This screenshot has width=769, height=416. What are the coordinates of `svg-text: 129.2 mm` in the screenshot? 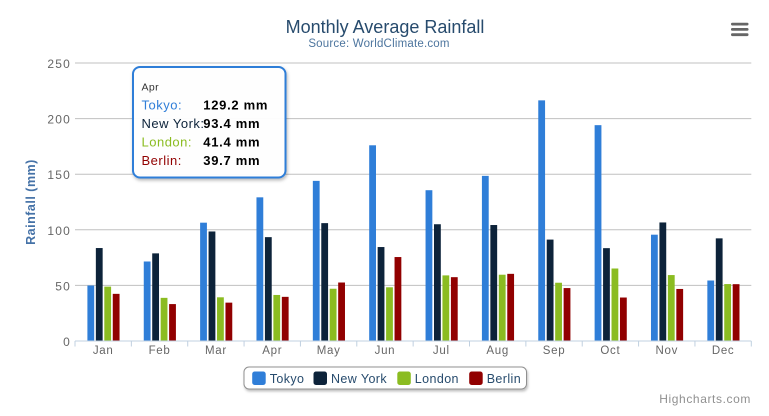 It's located at (235, 105).